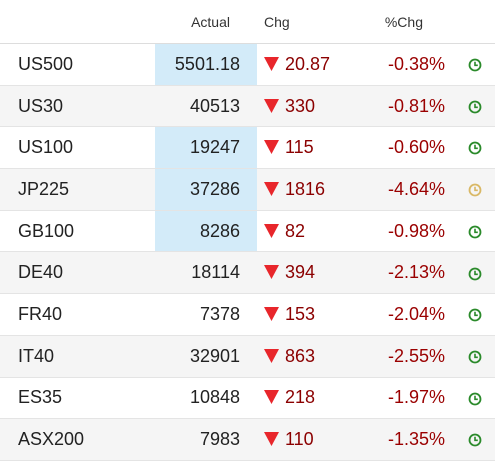  What do you see at coordinates (299, 439) in the screenshot?
I see `change: 110` at bounding box center [299, 439].